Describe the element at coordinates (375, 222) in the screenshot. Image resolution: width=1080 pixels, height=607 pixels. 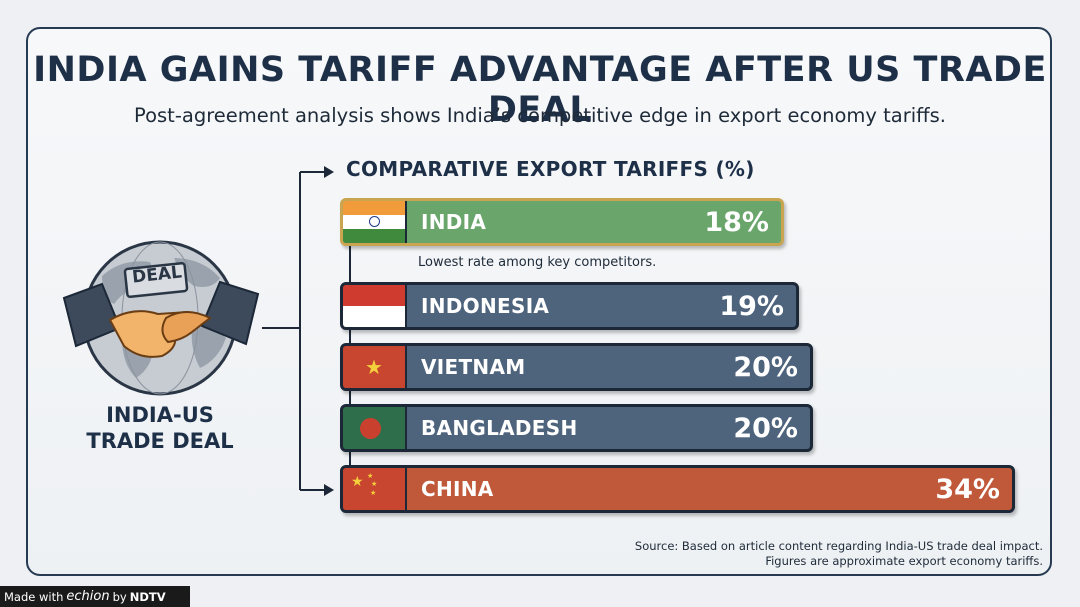
I see `india-flag-icon` at that location.